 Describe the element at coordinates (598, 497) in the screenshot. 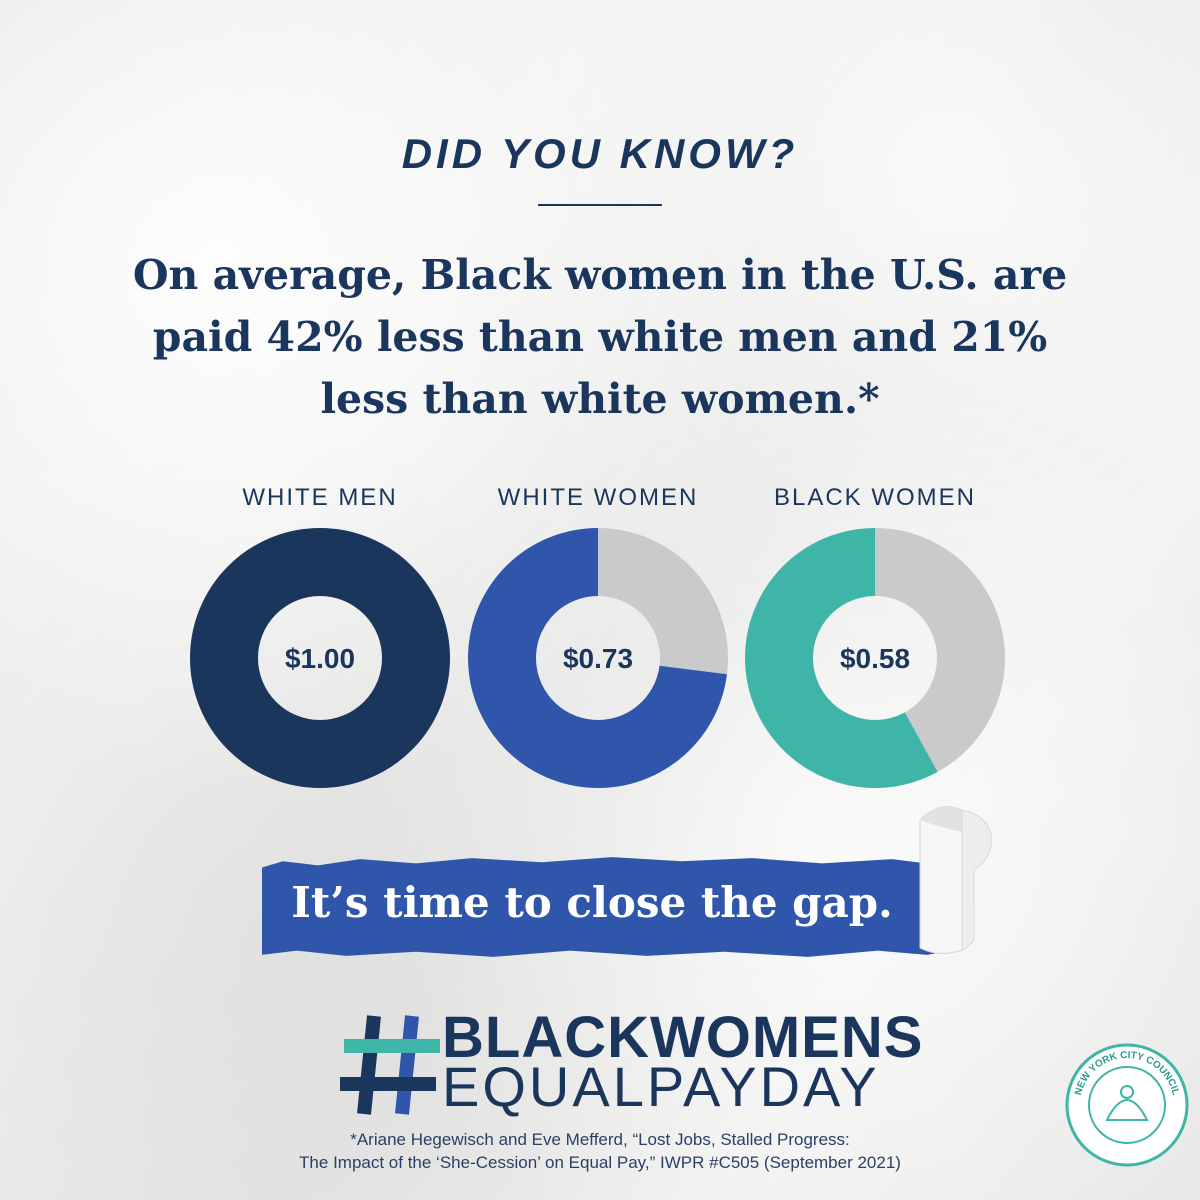

I see `label-white-women: WHITE WOMEN` at that location.